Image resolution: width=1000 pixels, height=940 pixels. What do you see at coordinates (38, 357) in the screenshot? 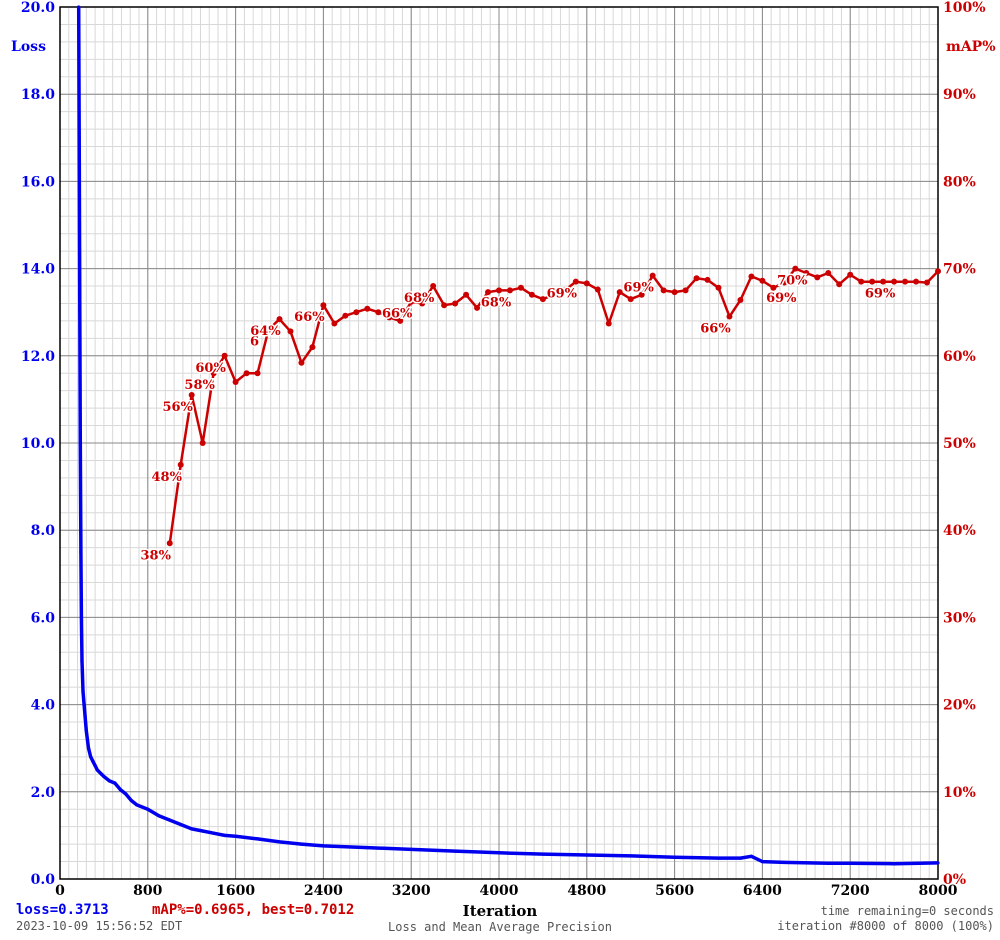
I see `y-tick-label: 12.0` at bounding box center [38, 357].